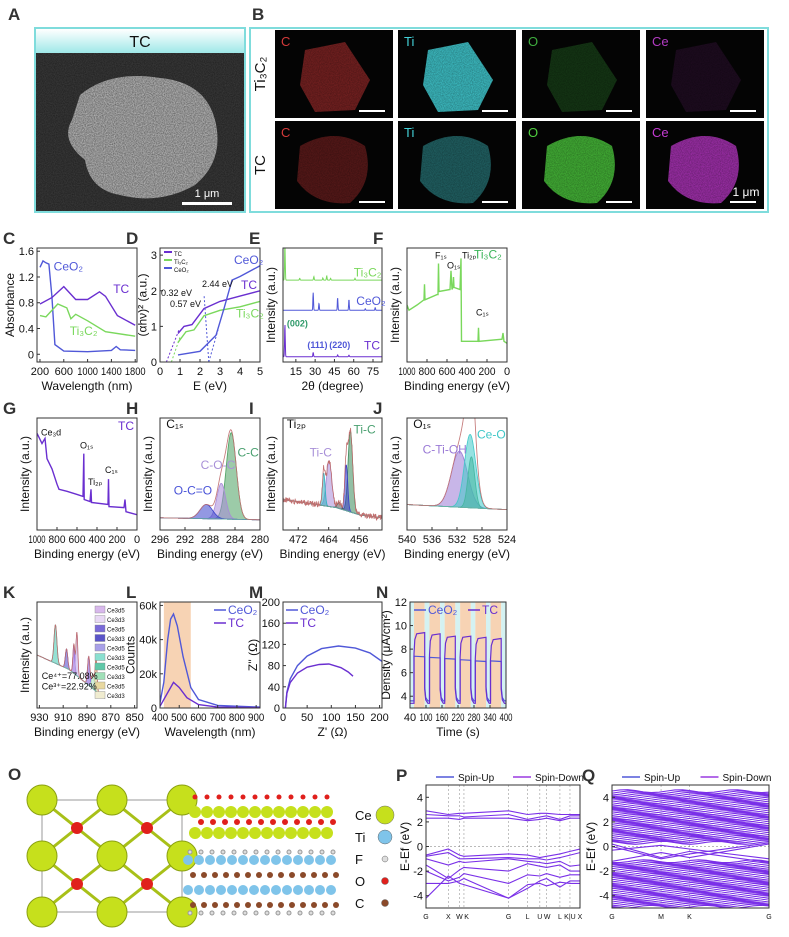  I want to click on kpoint-label: L, so click(528, 917).